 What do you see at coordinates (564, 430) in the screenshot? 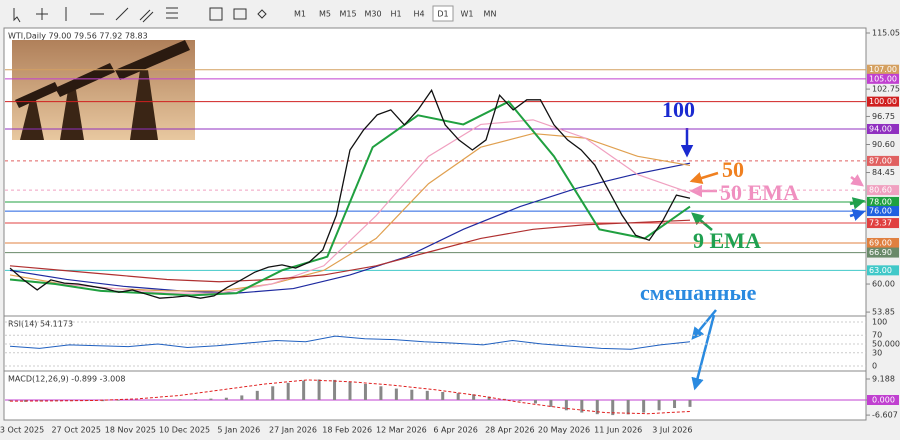
I see `date-label: 20 May 2026` at bounding box center [564, 430].